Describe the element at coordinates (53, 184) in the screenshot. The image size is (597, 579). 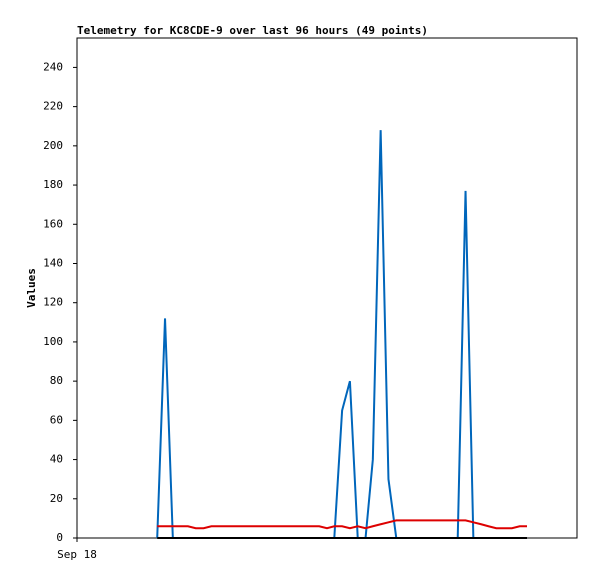
I see `y-tick-label: 180` at that location.